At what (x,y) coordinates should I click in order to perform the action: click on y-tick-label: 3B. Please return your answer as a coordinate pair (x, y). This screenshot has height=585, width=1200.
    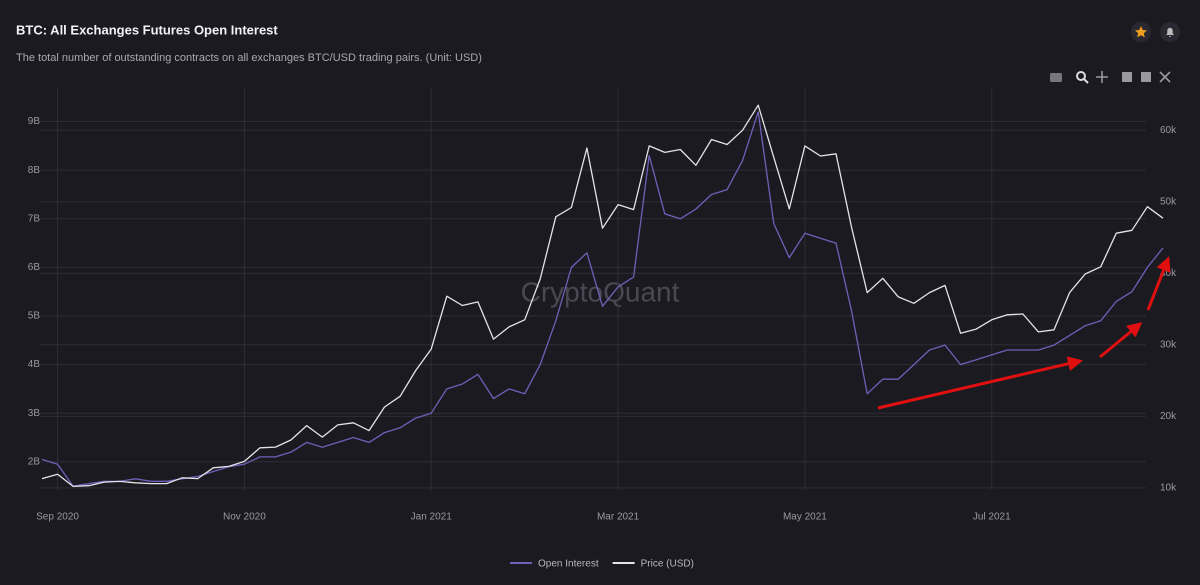
    Looking at the image, I should click on (34, 413).